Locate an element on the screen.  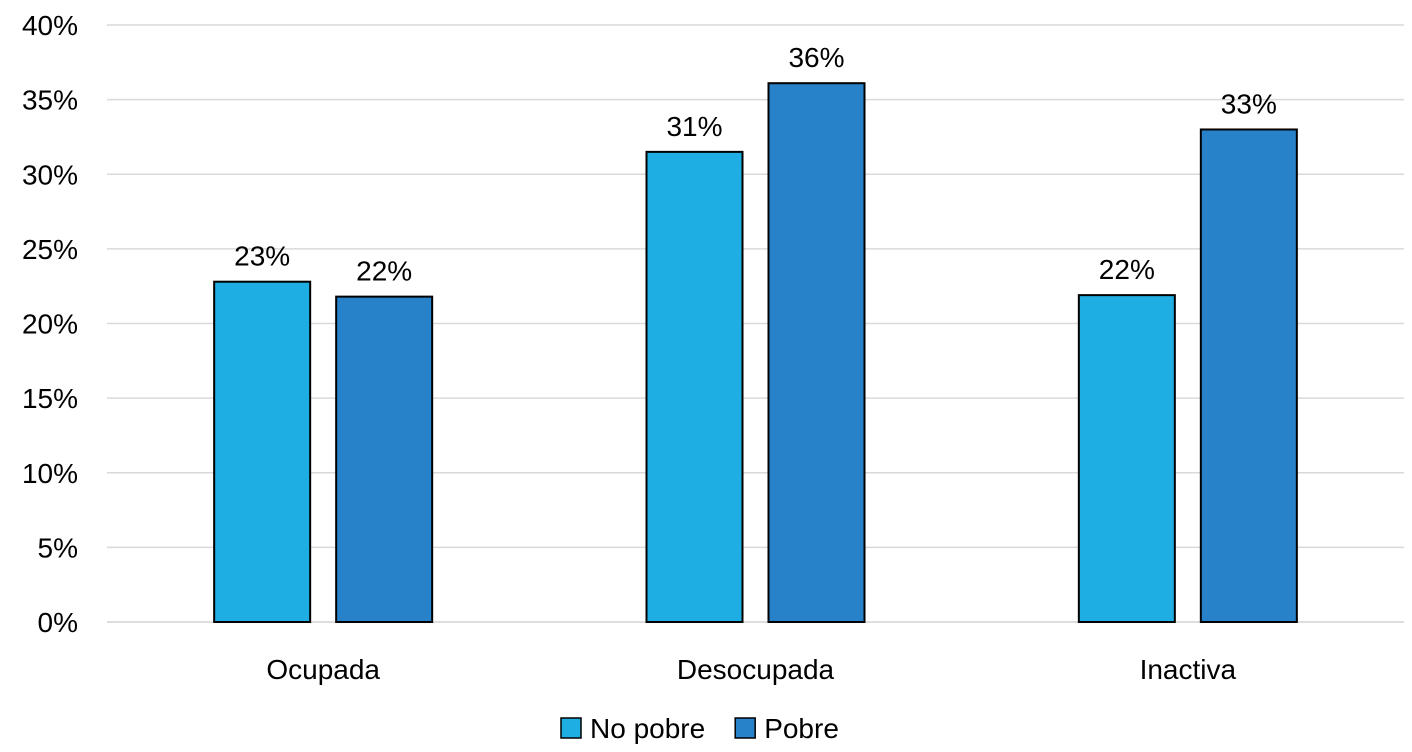
y-tick-label: 5% is located at coordinates (58, 547).